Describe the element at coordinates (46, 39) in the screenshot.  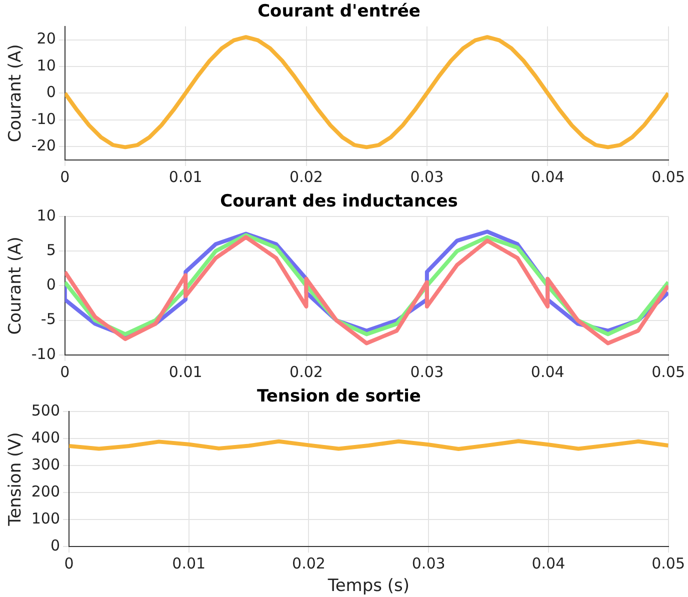
I see `y-tick-label: 20` at that location.